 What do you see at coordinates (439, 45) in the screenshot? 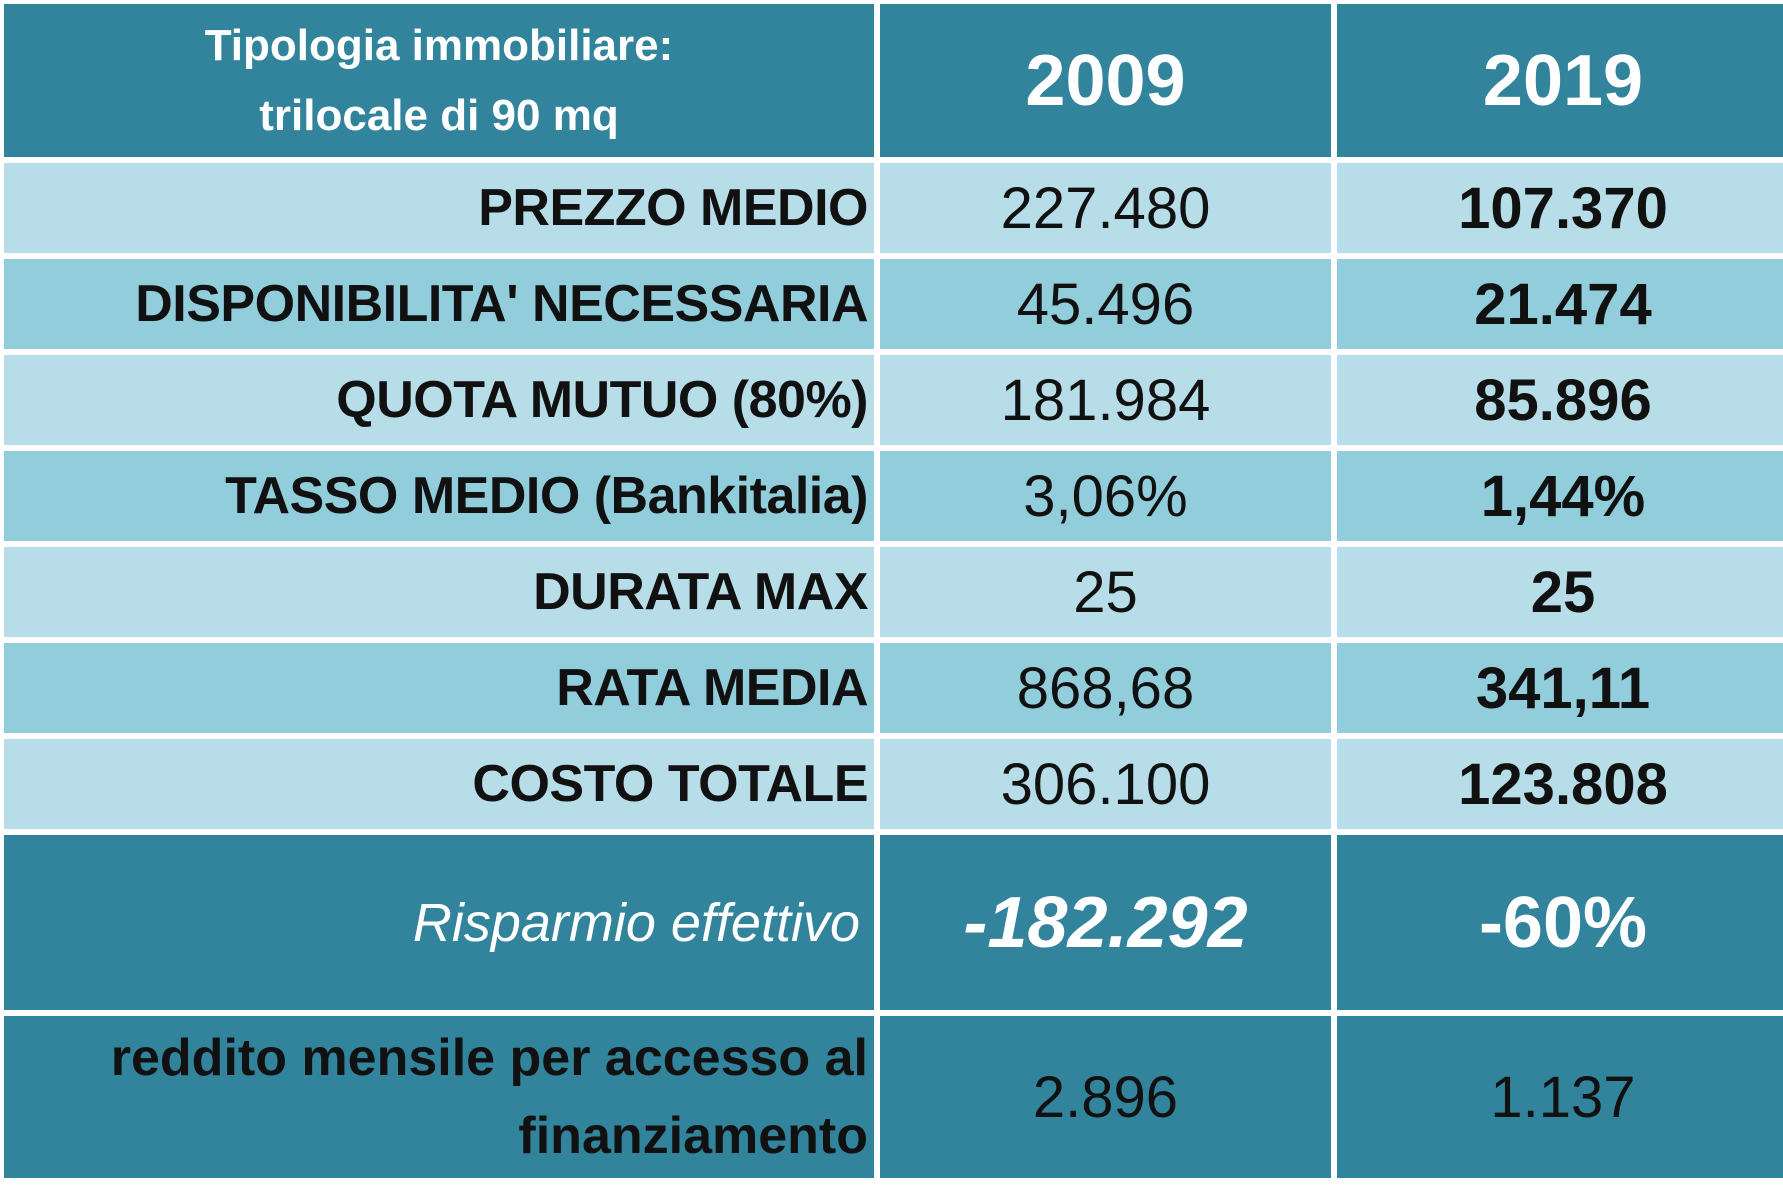
I see `header-typology-line1: Tipologia immobiliare:` at bounding box center [439, 45].